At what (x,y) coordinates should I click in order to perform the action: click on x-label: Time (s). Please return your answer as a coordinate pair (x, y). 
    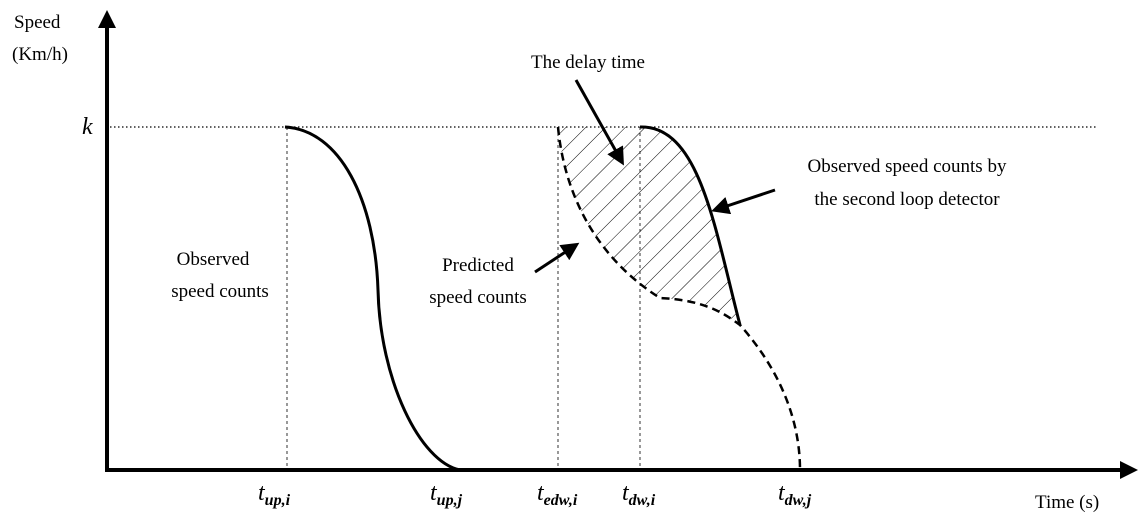
    Looking at the image, I should click on (1067, 502).